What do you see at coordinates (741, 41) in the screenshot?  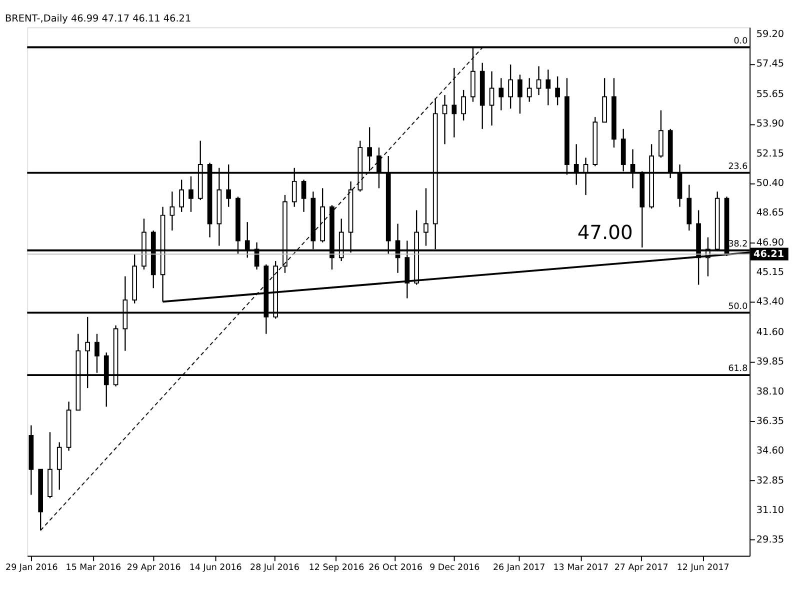 I see `annotation: 0.0` at bounding box center [741, 41].